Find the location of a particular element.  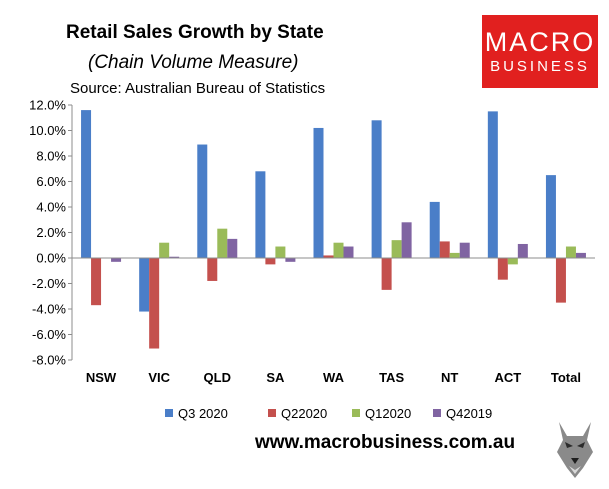

bar-sa-q32020 is located at coordinates (260, 214).